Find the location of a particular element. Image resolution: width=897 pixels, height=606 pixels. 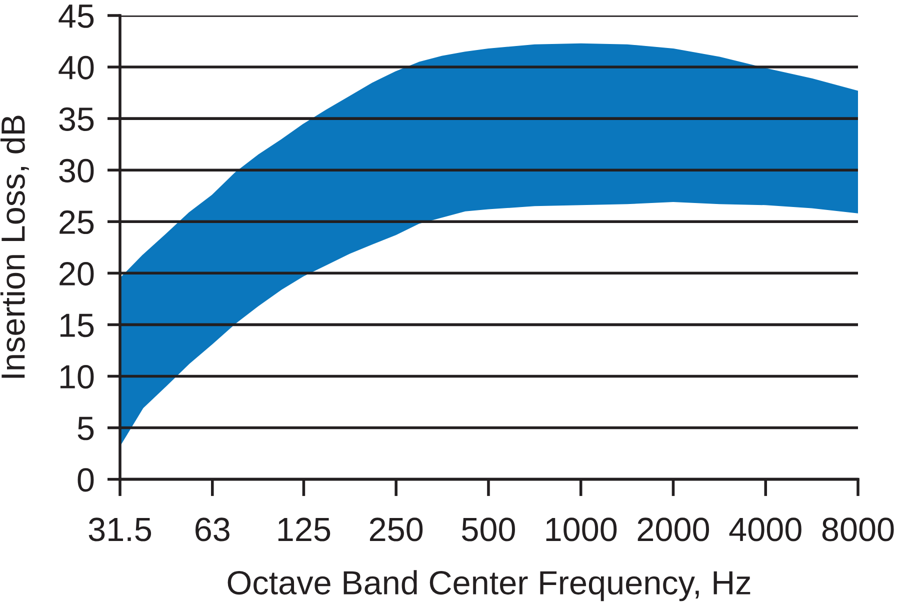

x-tick-label: 31.5 is located at coordinates (120, 530).